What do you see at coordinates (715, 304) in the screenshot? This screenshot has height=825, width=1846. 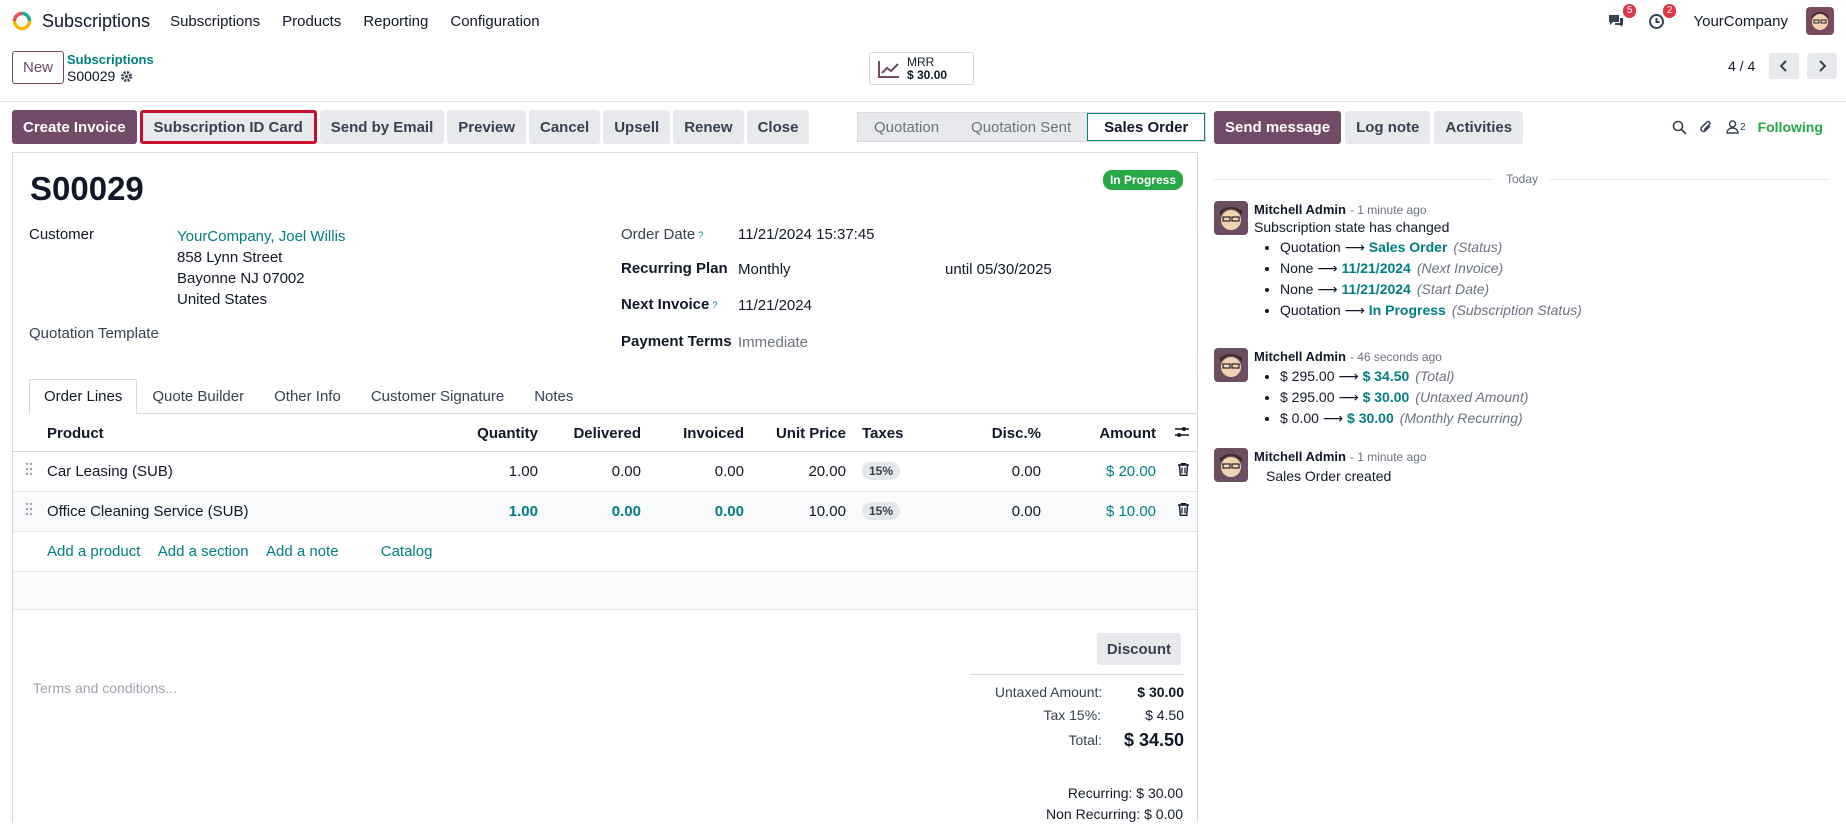 I see `next-invoice-help-icon: ?` at bounding box center [715, 304].